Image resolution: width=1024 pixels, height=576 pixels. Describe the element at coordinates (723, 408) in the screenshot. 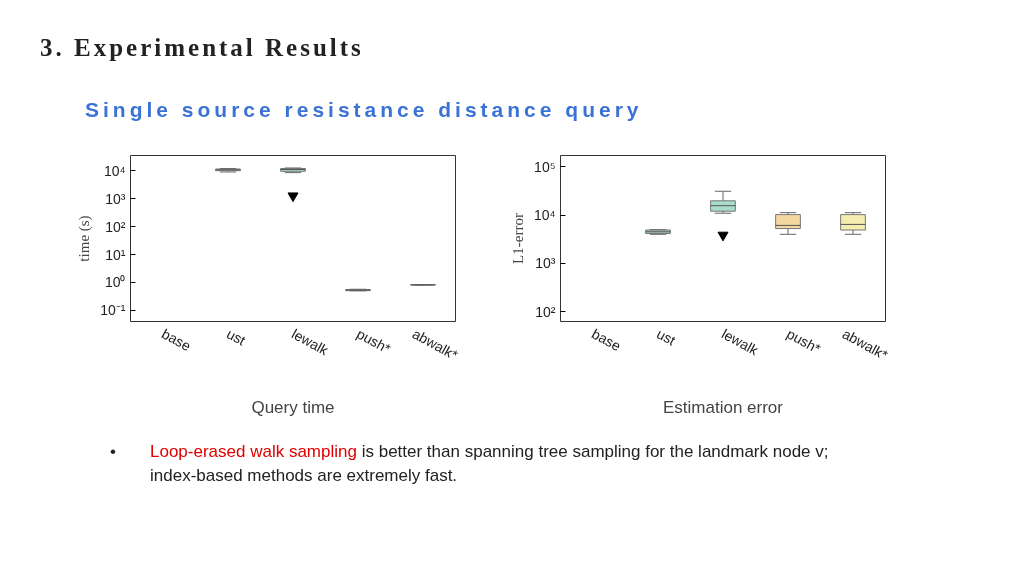

I see `x-axis-title: Estimation error` at that location.